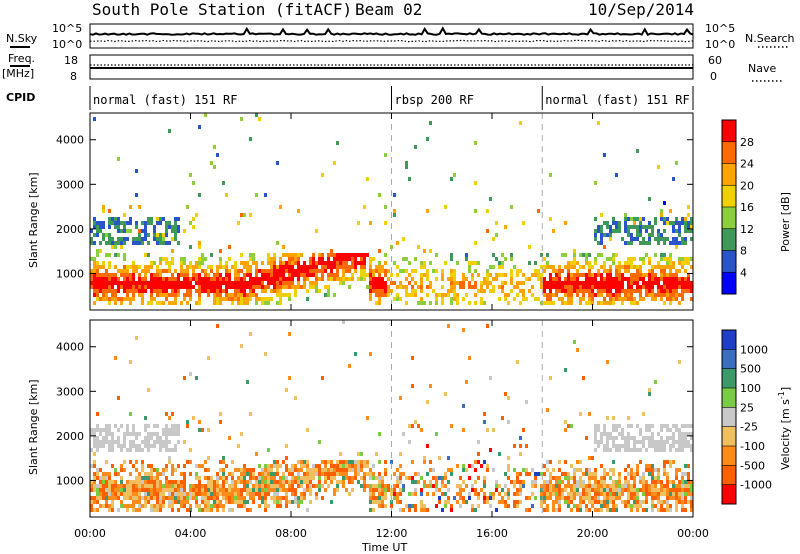 This screenshot has height=554, width=800. I want to click on nsky-label: N.Sky, so click(22, 38).